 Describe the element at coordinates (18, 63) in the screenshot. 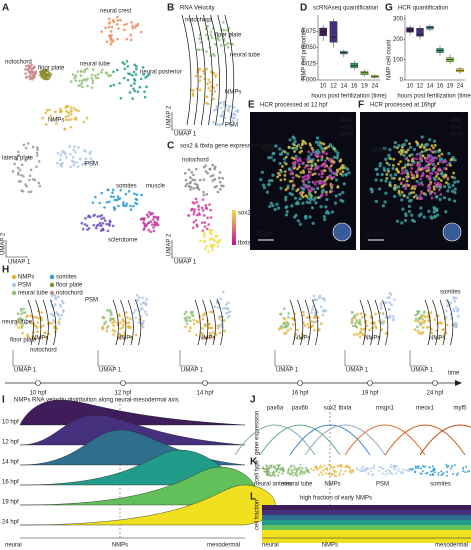

I see `cluster-label: notochord` at that location.